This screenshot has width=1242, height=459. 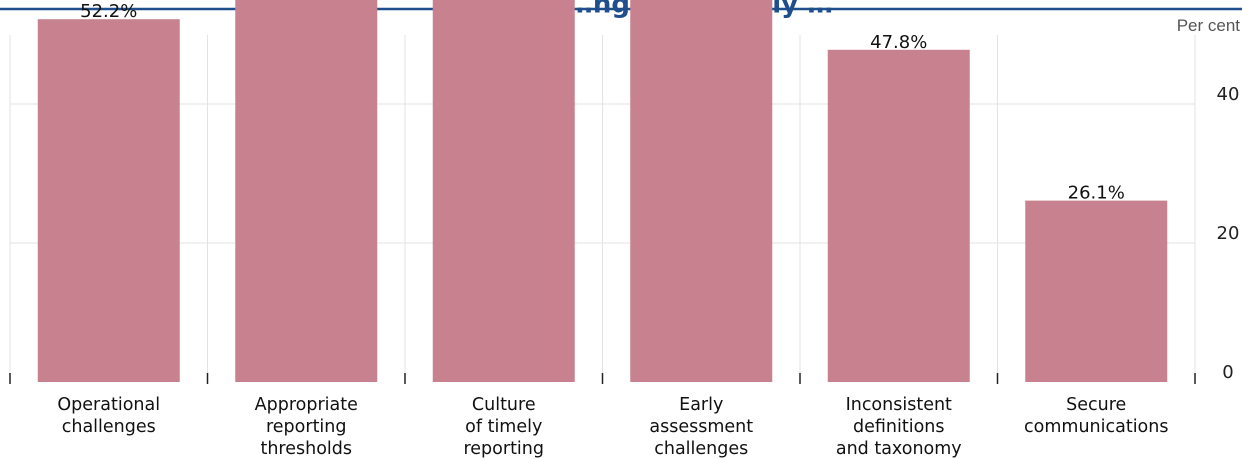 What do you see at coordinates (1096, 416) in the screenshot?
I see `x-category-label: Secure communications` at bounding box center [1096, 416].